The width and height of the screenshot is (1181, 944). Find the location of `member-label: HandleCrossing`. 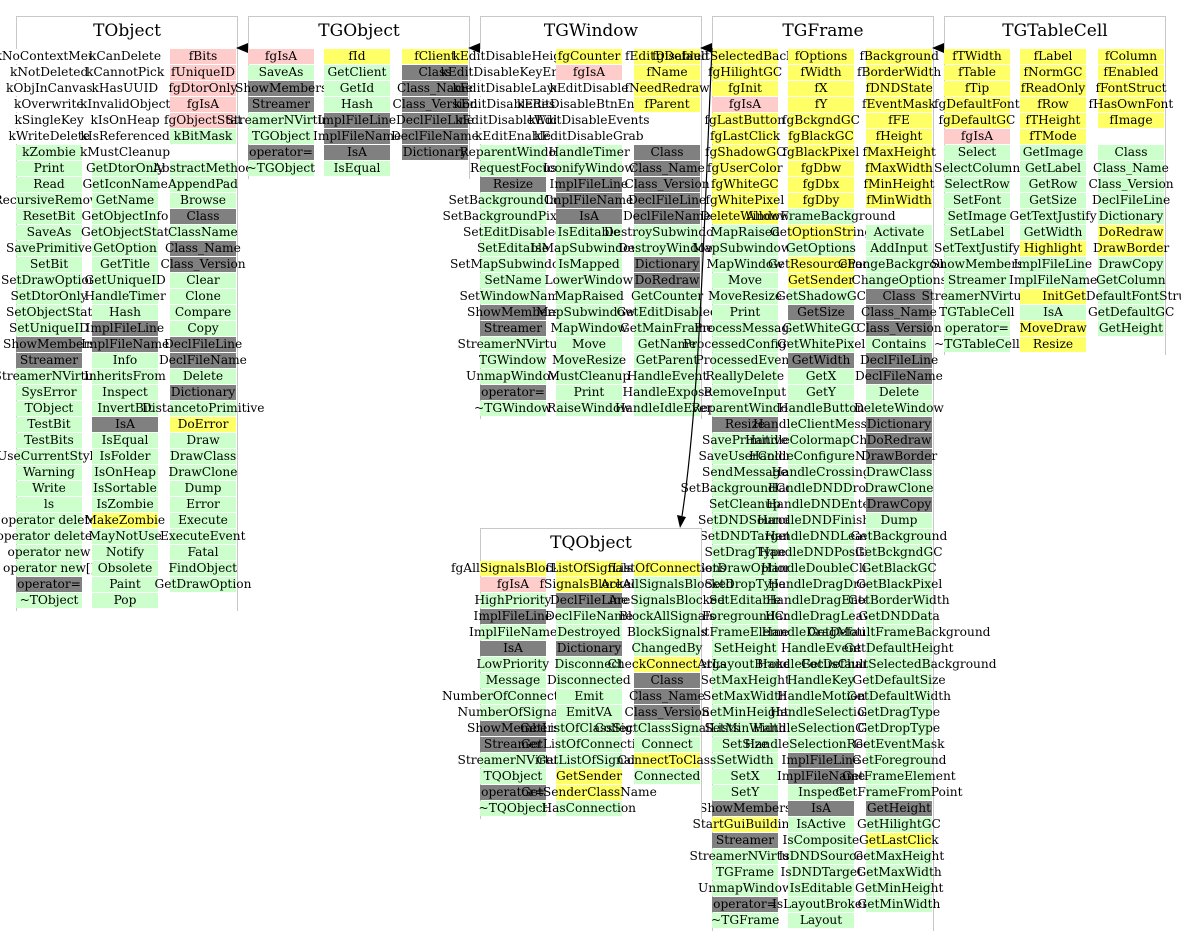

member-label: HandleCrossing is located at coordinates (821, 472).